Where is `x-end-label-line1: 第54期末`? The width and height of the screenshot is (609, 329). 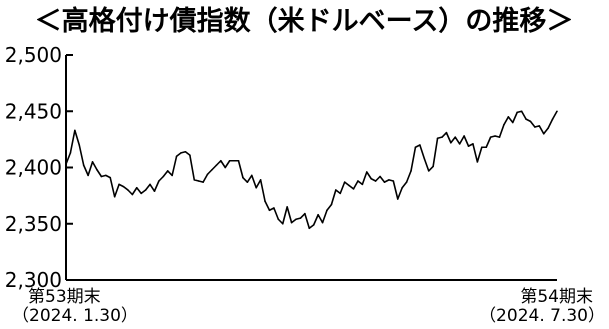
x-end-label-line1: 第54期末 is located at coordinates (556, 297).